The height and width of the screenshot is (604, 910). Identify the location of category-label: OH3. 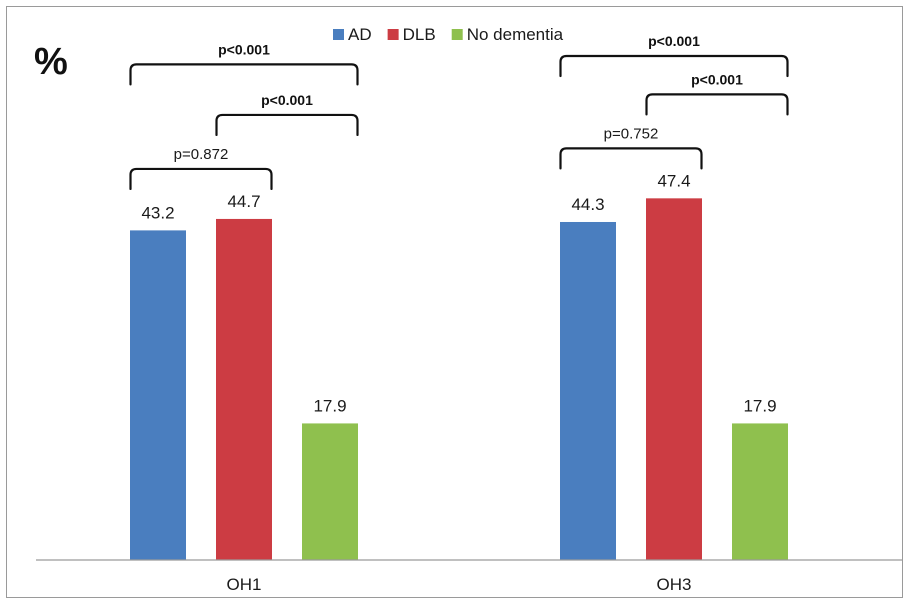
(674, 584).